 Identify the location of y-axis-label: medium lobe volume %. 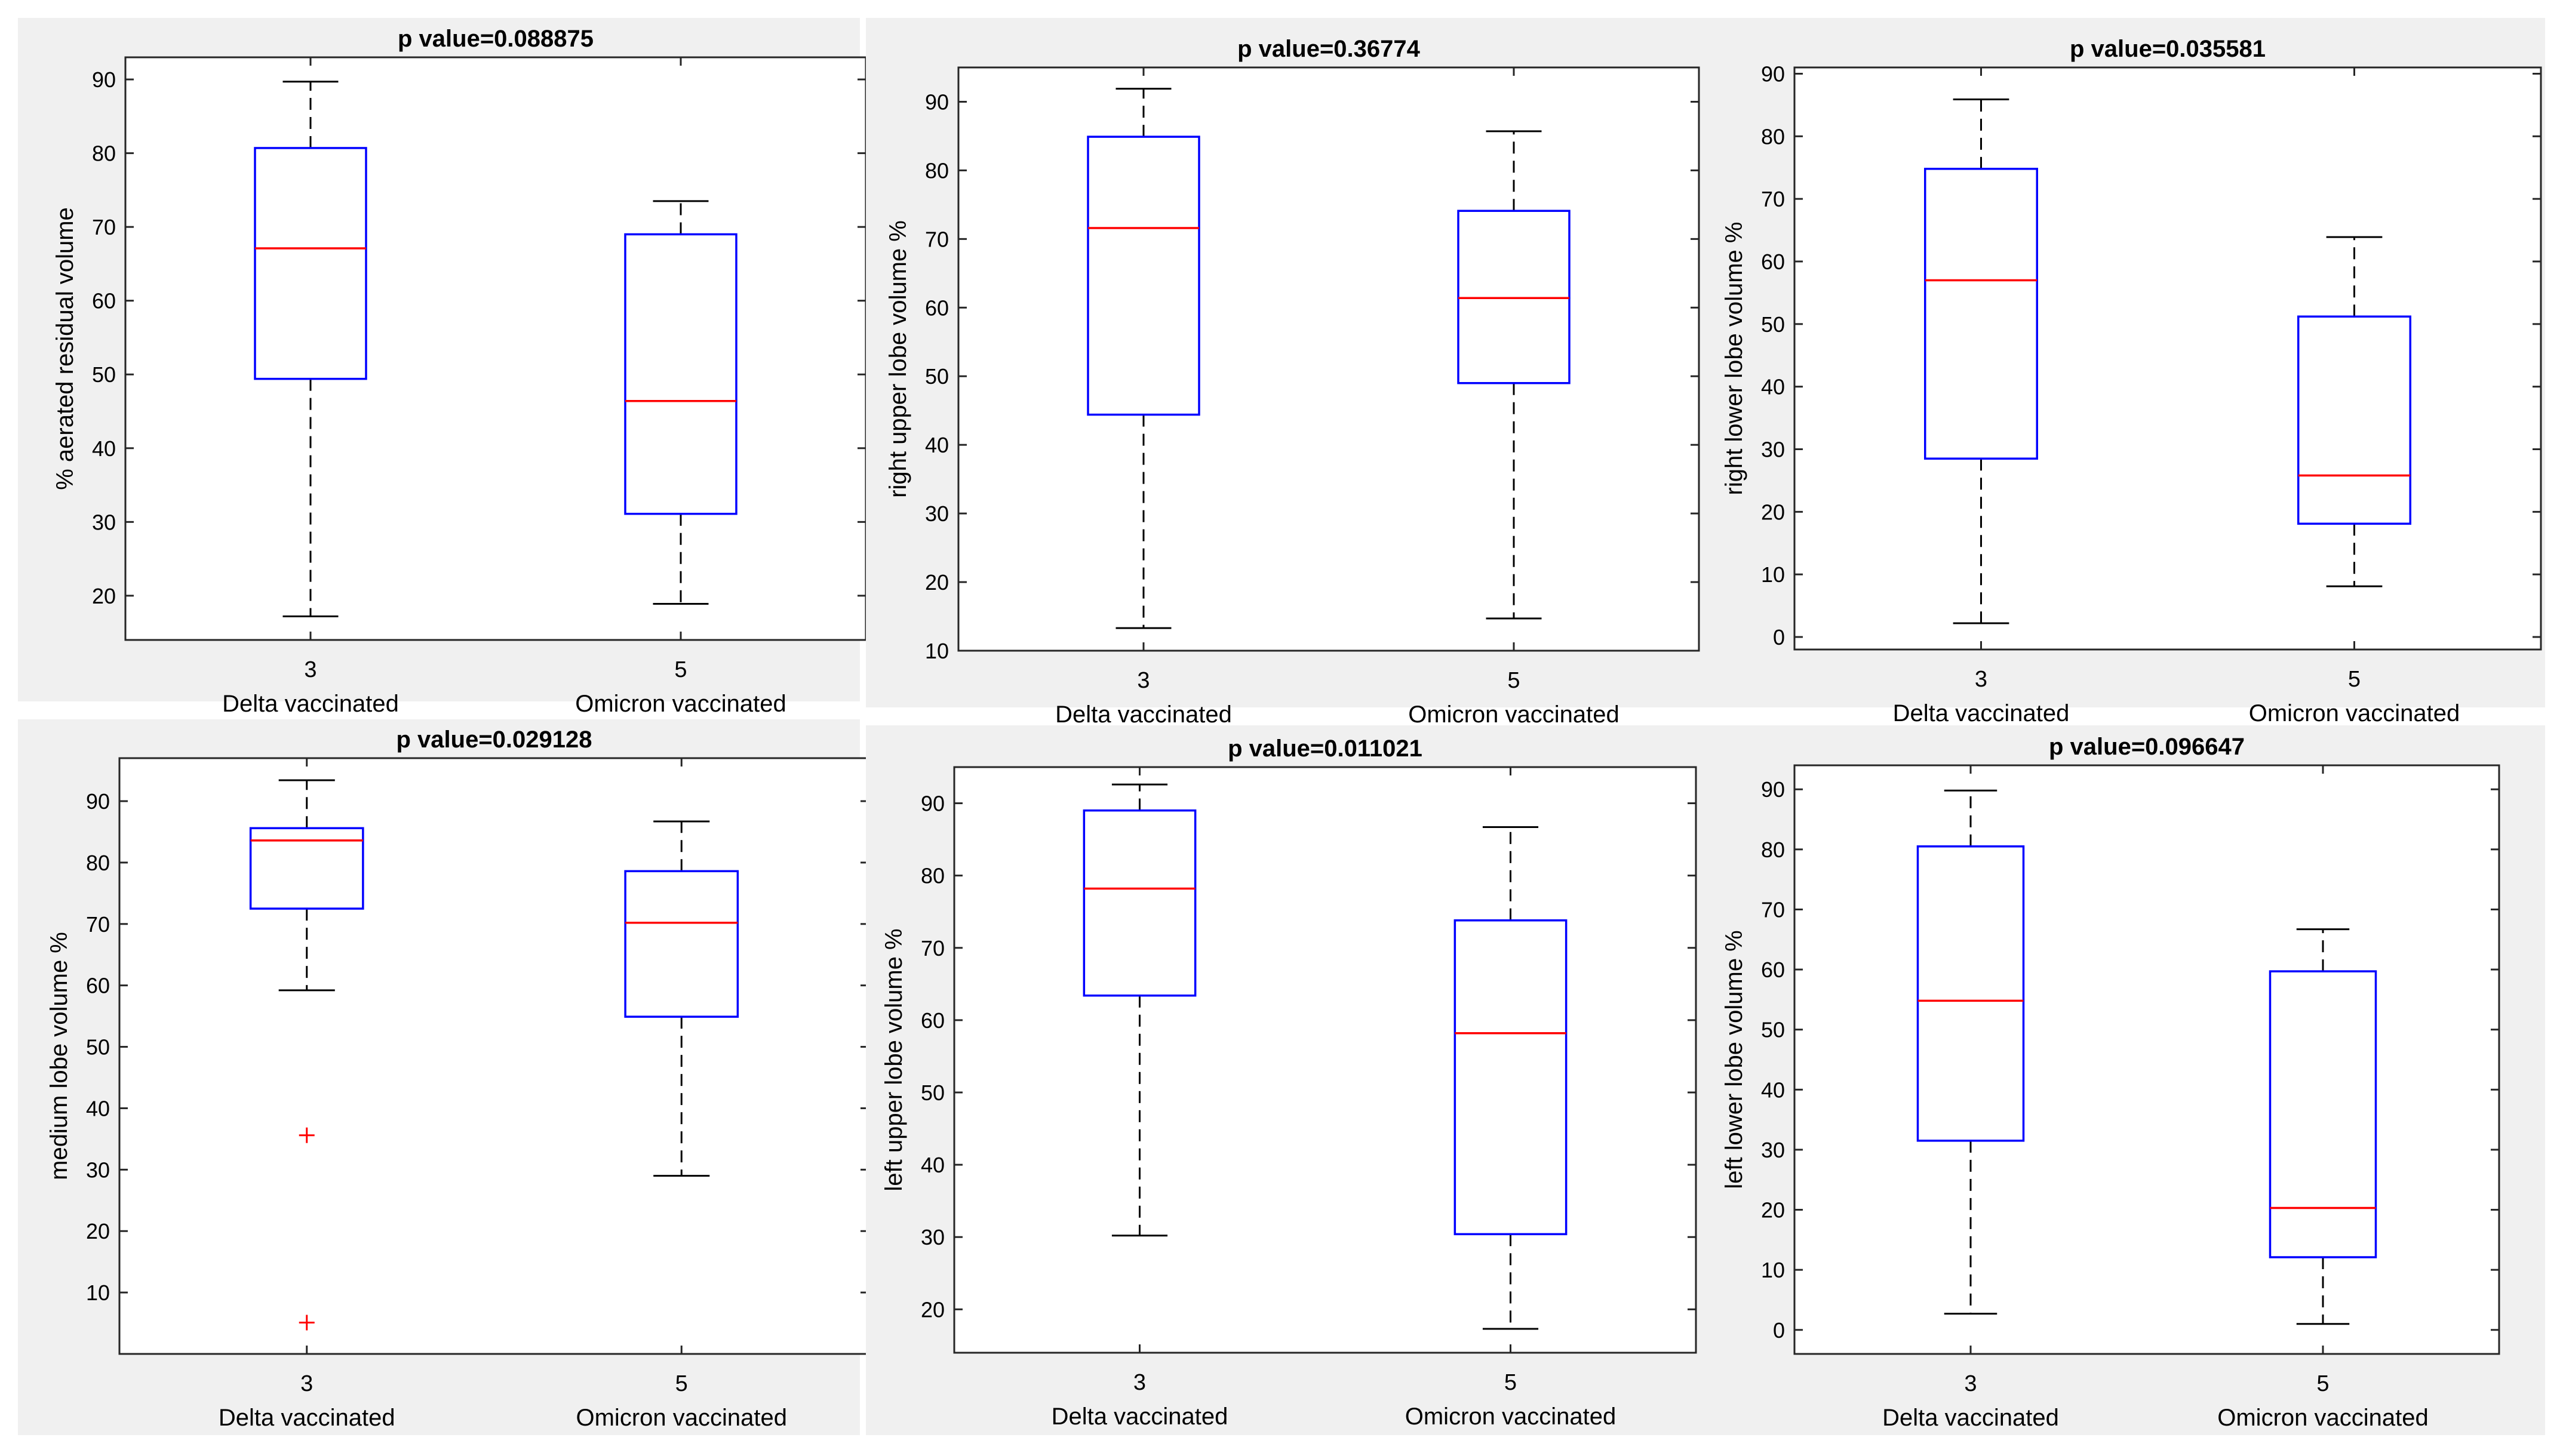
(59, 1056).